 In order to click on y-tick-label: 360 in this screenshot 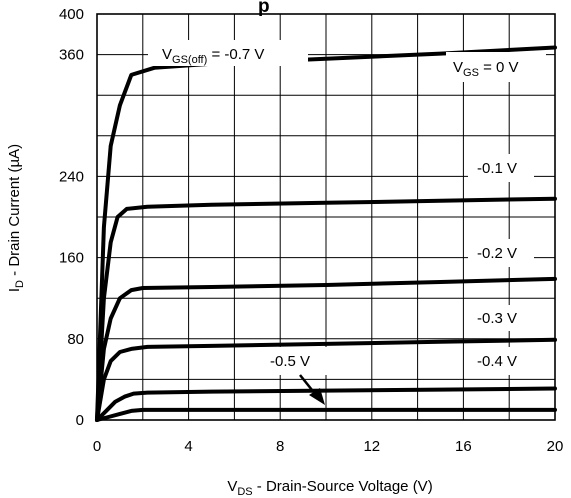, I will do `click(71, 55)`.